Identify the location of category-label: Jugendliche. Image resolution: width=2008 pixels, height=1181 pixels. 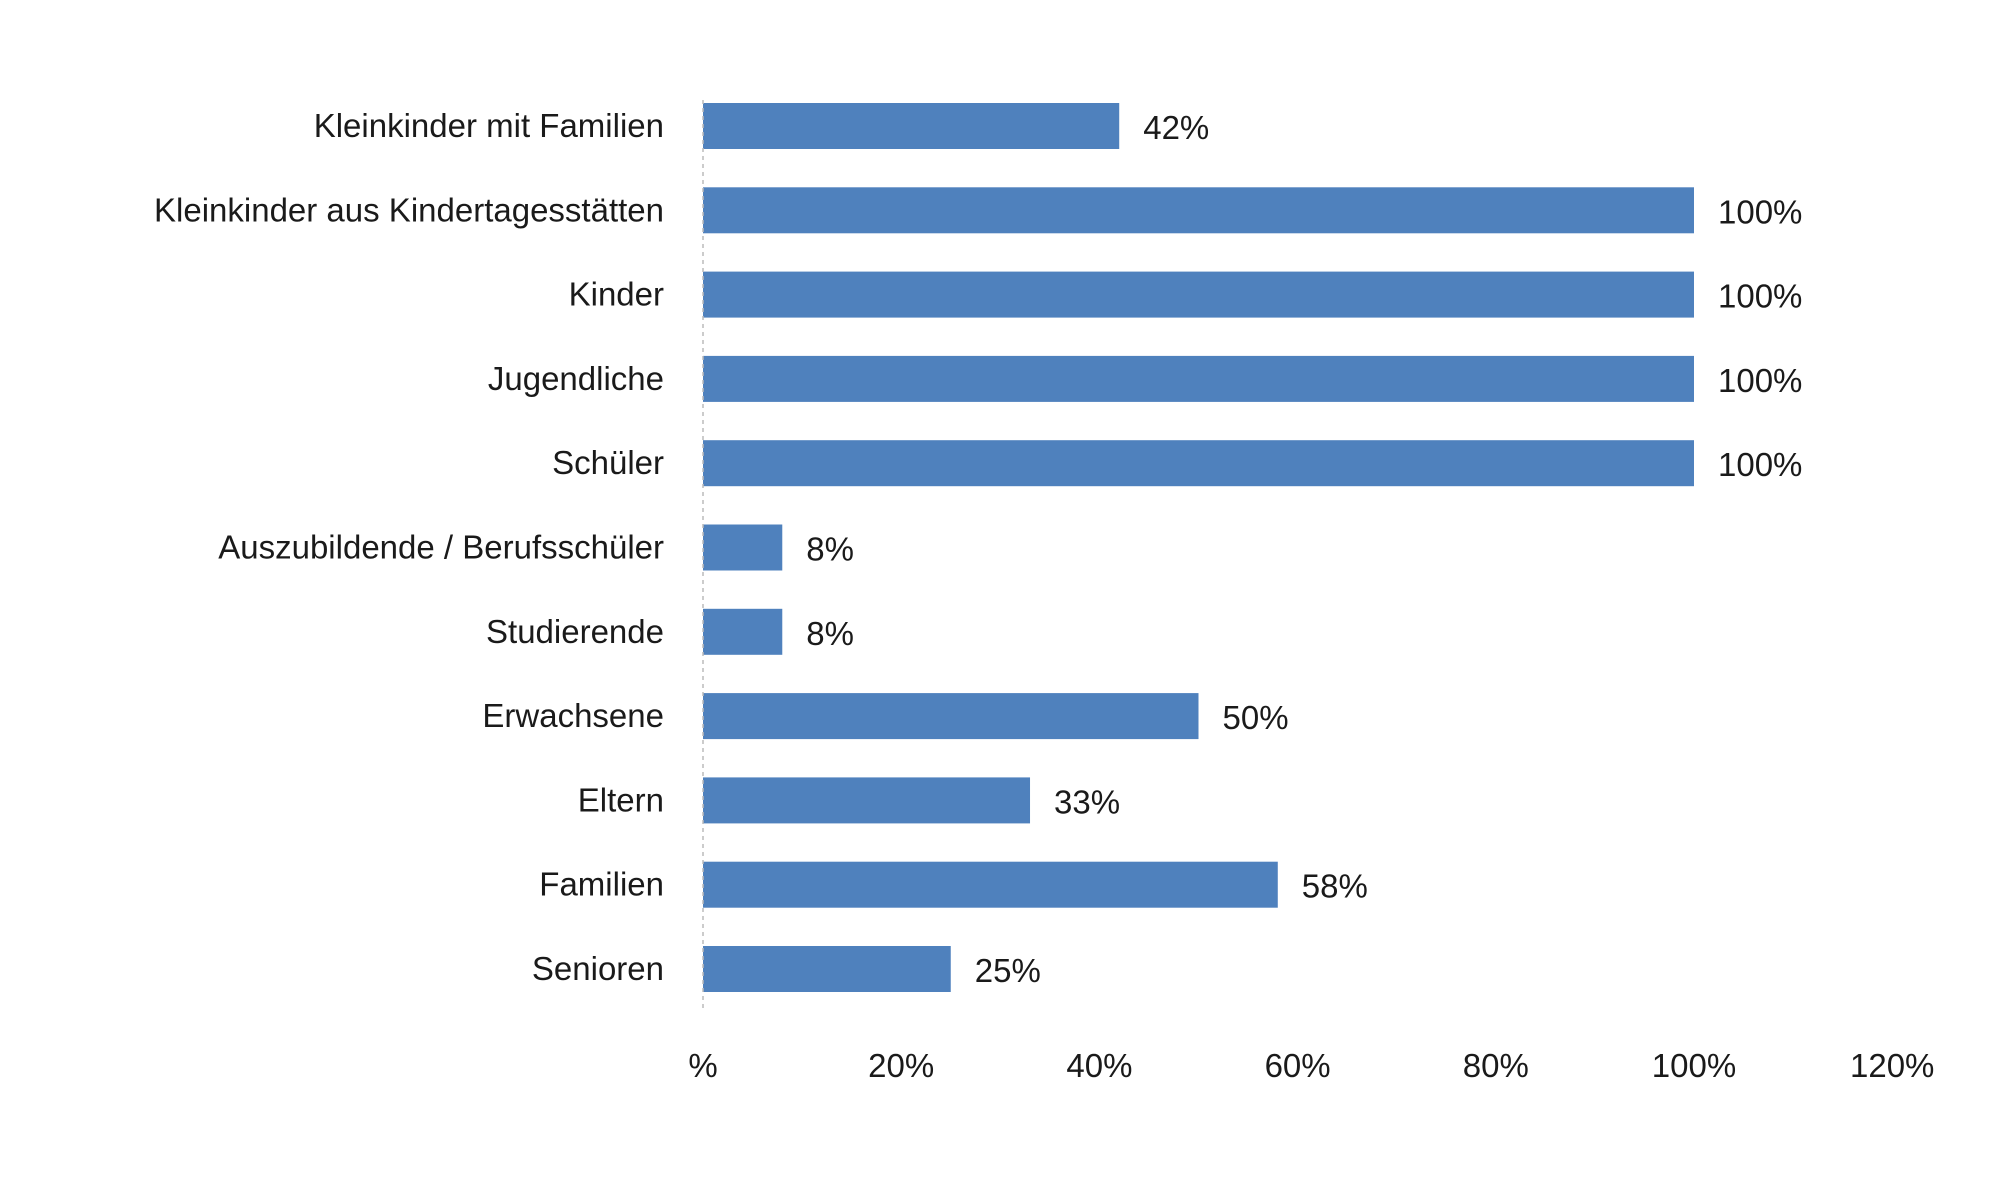
(576, 378).